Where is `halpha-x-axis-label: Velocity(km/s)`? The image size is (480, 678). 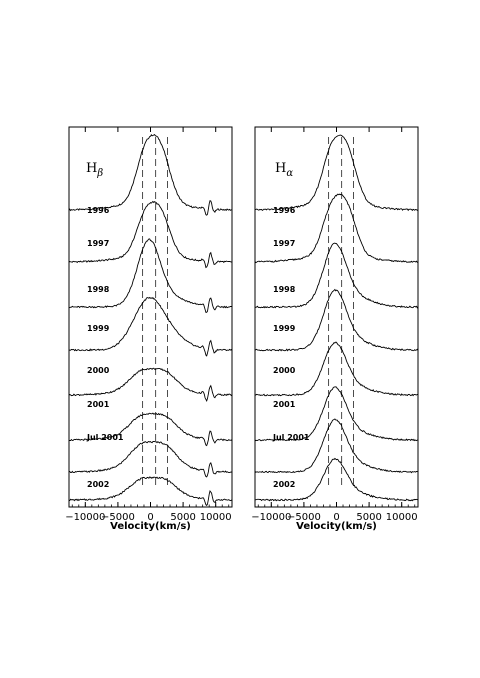 halpha-x-axis-label: Velocity(km/s) is located at coordinates (336, 526).